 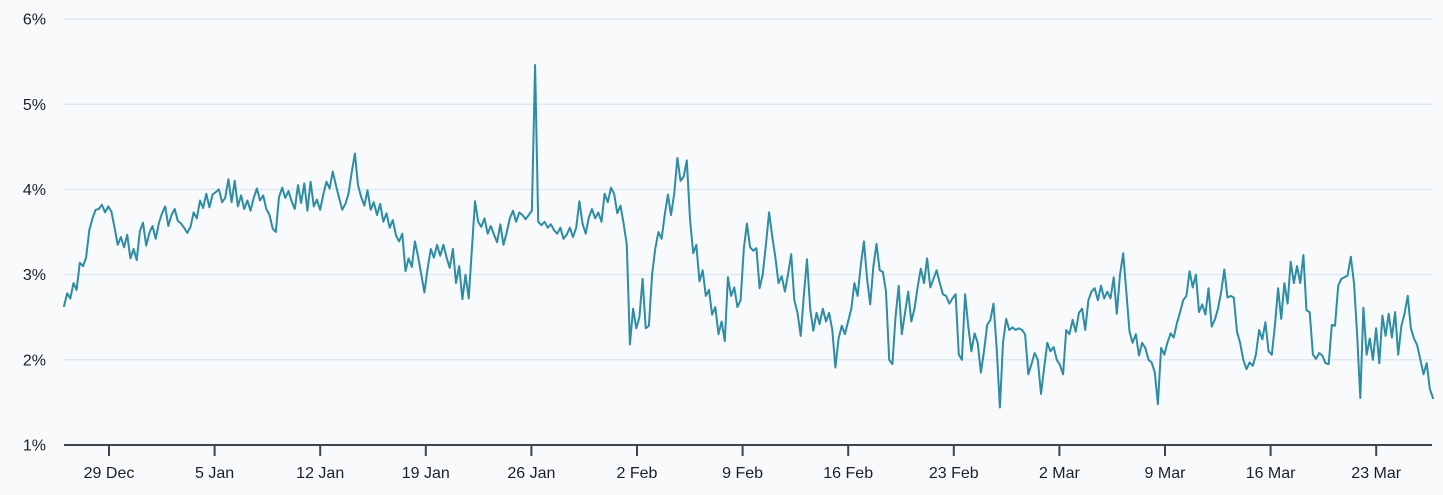 I want to click on y-axis-label: 4%, so click(x=34, y=190).